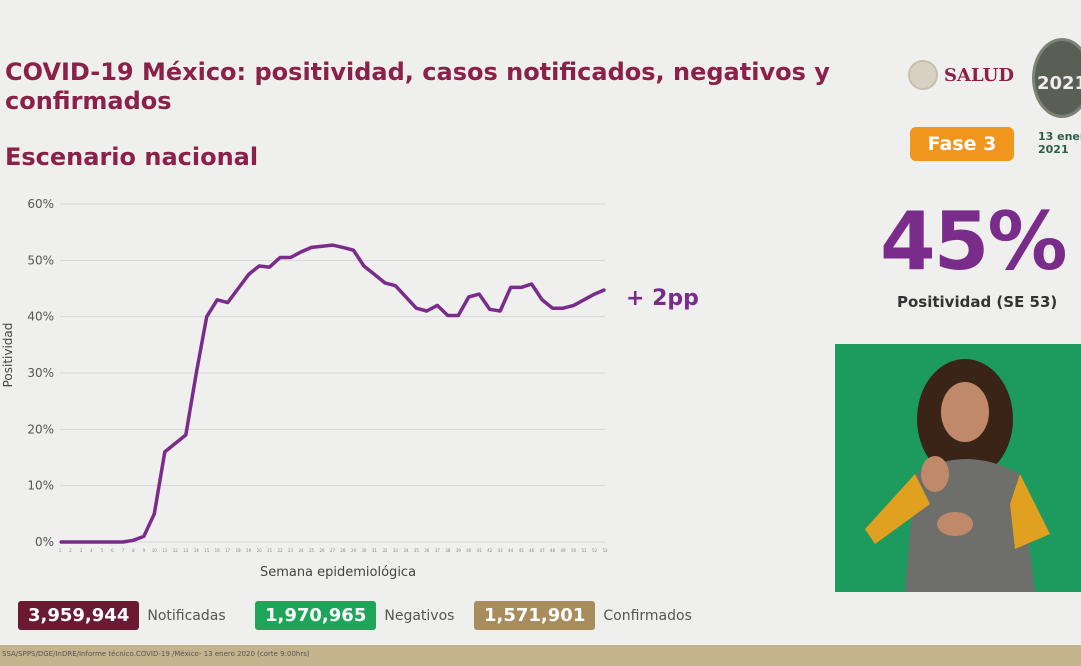 Image resolution: width=1081 pixels, height=666 pixels. Describe the element at coordinates (490, 550) in the screenshot. I see `x-tick-label: 42` at that location.